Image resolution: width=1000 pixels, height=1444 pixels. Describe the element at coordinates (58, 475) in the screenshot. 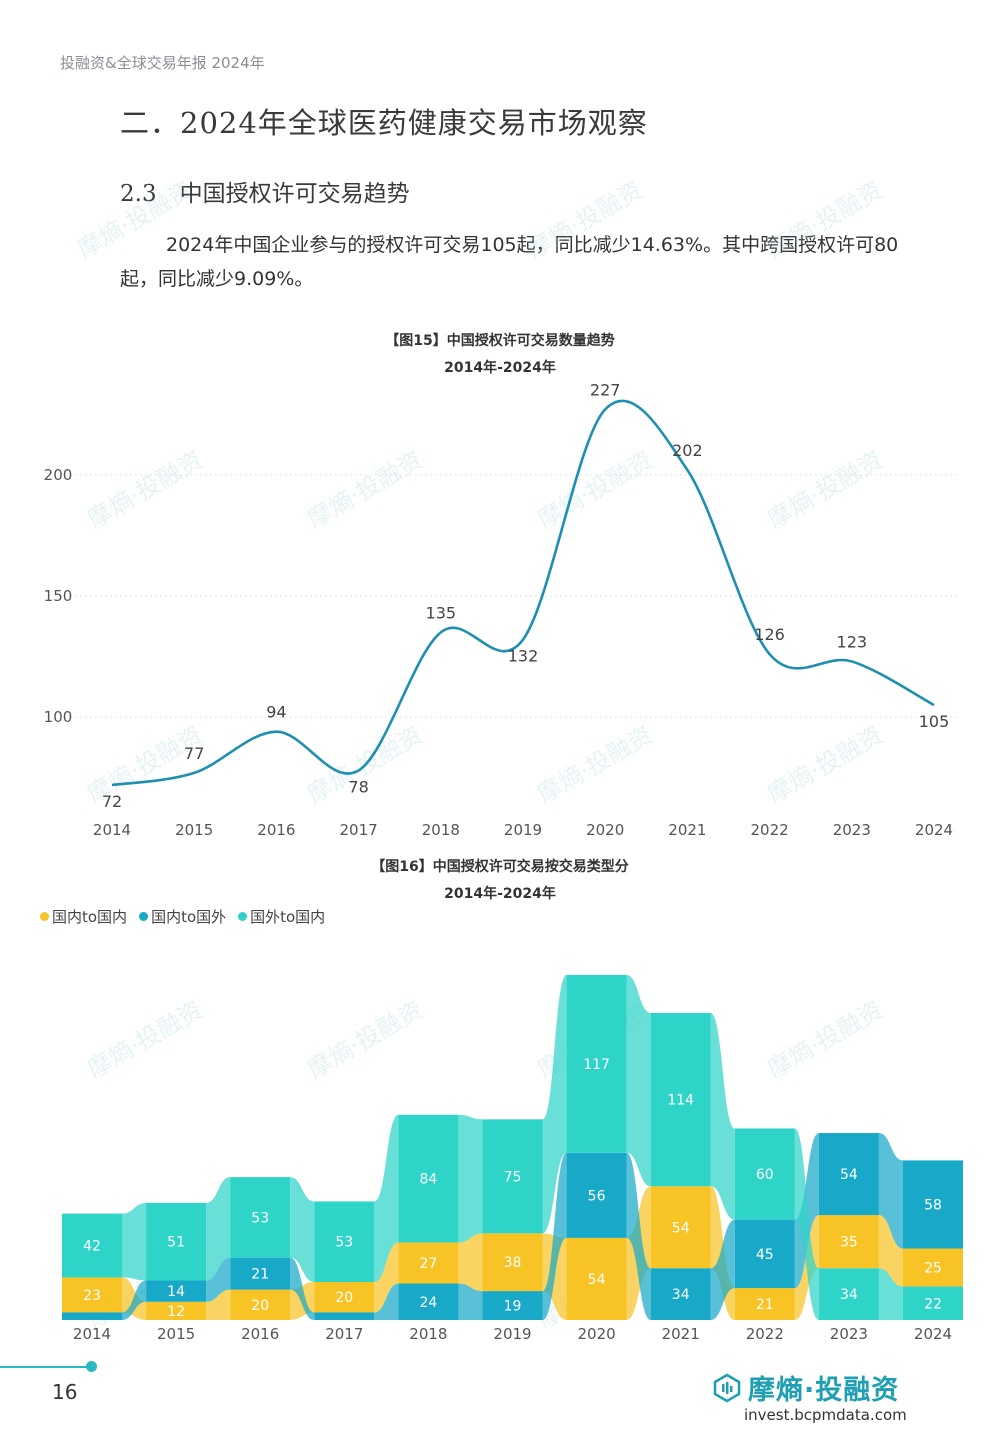

I see `y-tick-label: 200` at that location.